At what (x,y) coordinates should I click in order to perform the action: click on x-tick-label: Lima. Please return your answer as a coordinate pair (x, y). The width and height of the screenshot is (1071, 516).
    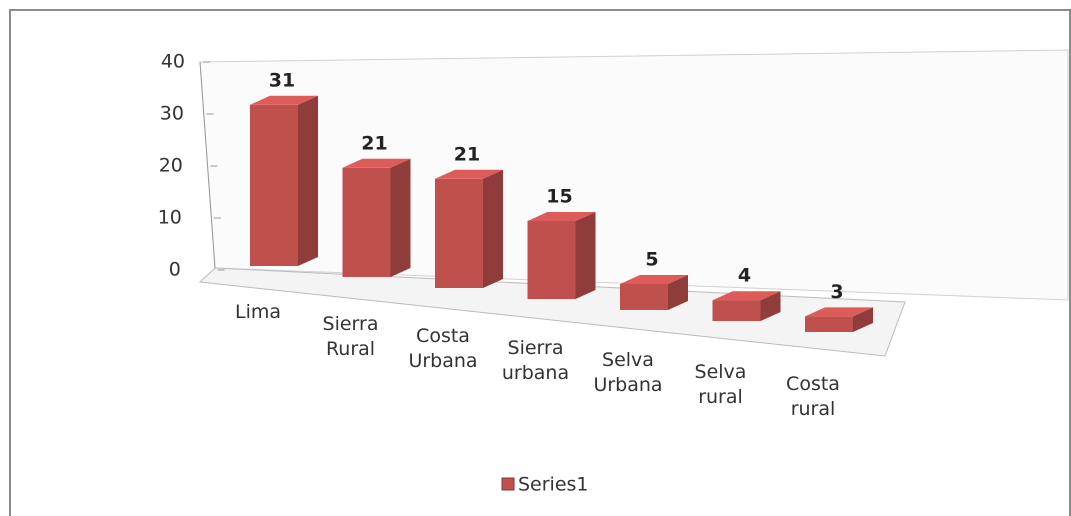
    Looking at the image, I should click on (257, 312).